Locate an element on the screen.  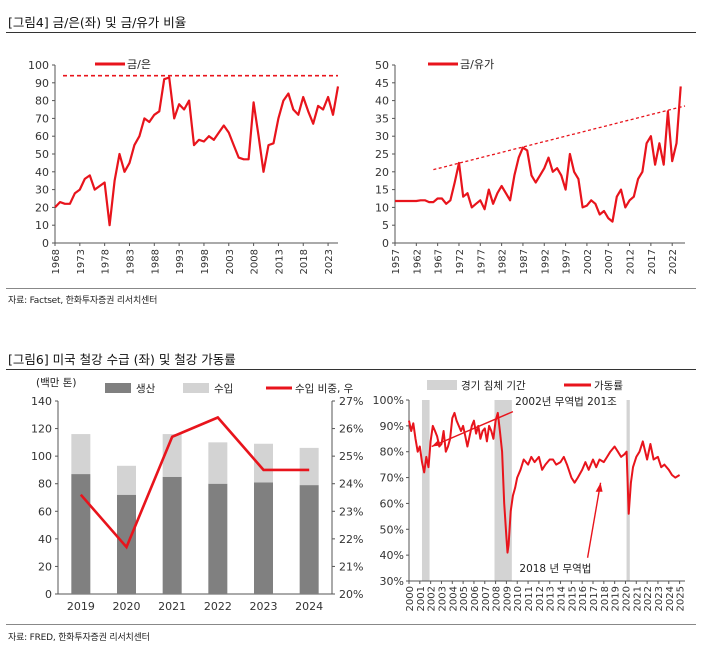
x-tick-label: 2004 is located at coordinates (453, 598).